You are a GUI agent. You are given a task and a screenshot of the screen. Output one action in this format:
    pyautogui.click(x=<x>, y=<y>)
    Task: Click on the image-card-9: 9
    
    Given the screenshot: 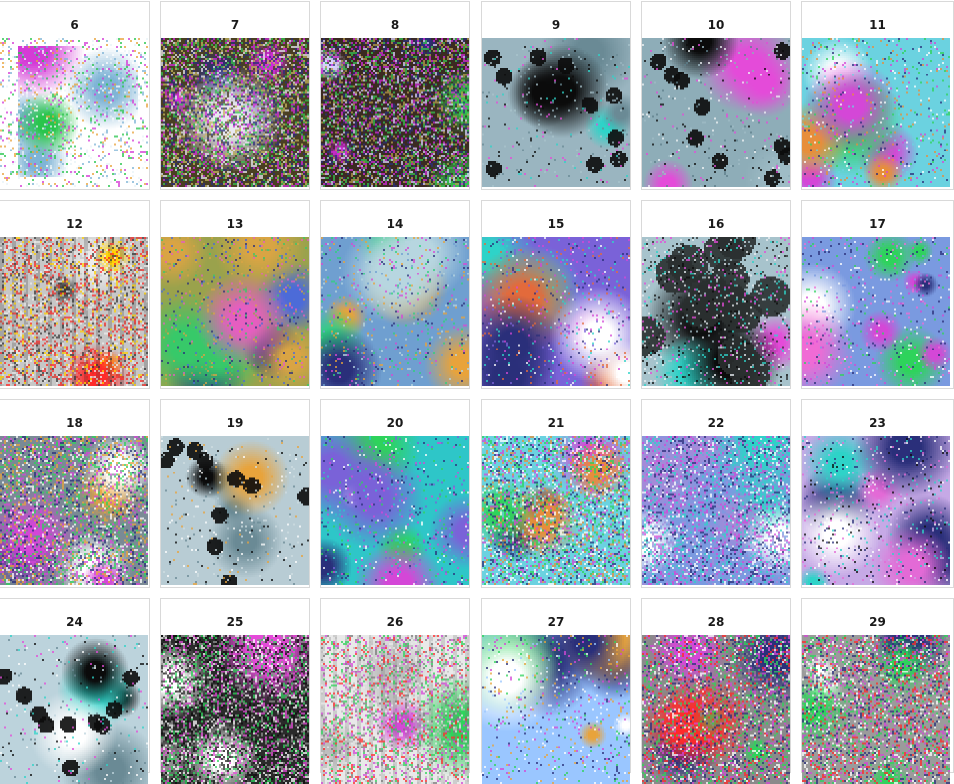 What is the action you would take?
    pyautogui.click(x=556, y=95)
    